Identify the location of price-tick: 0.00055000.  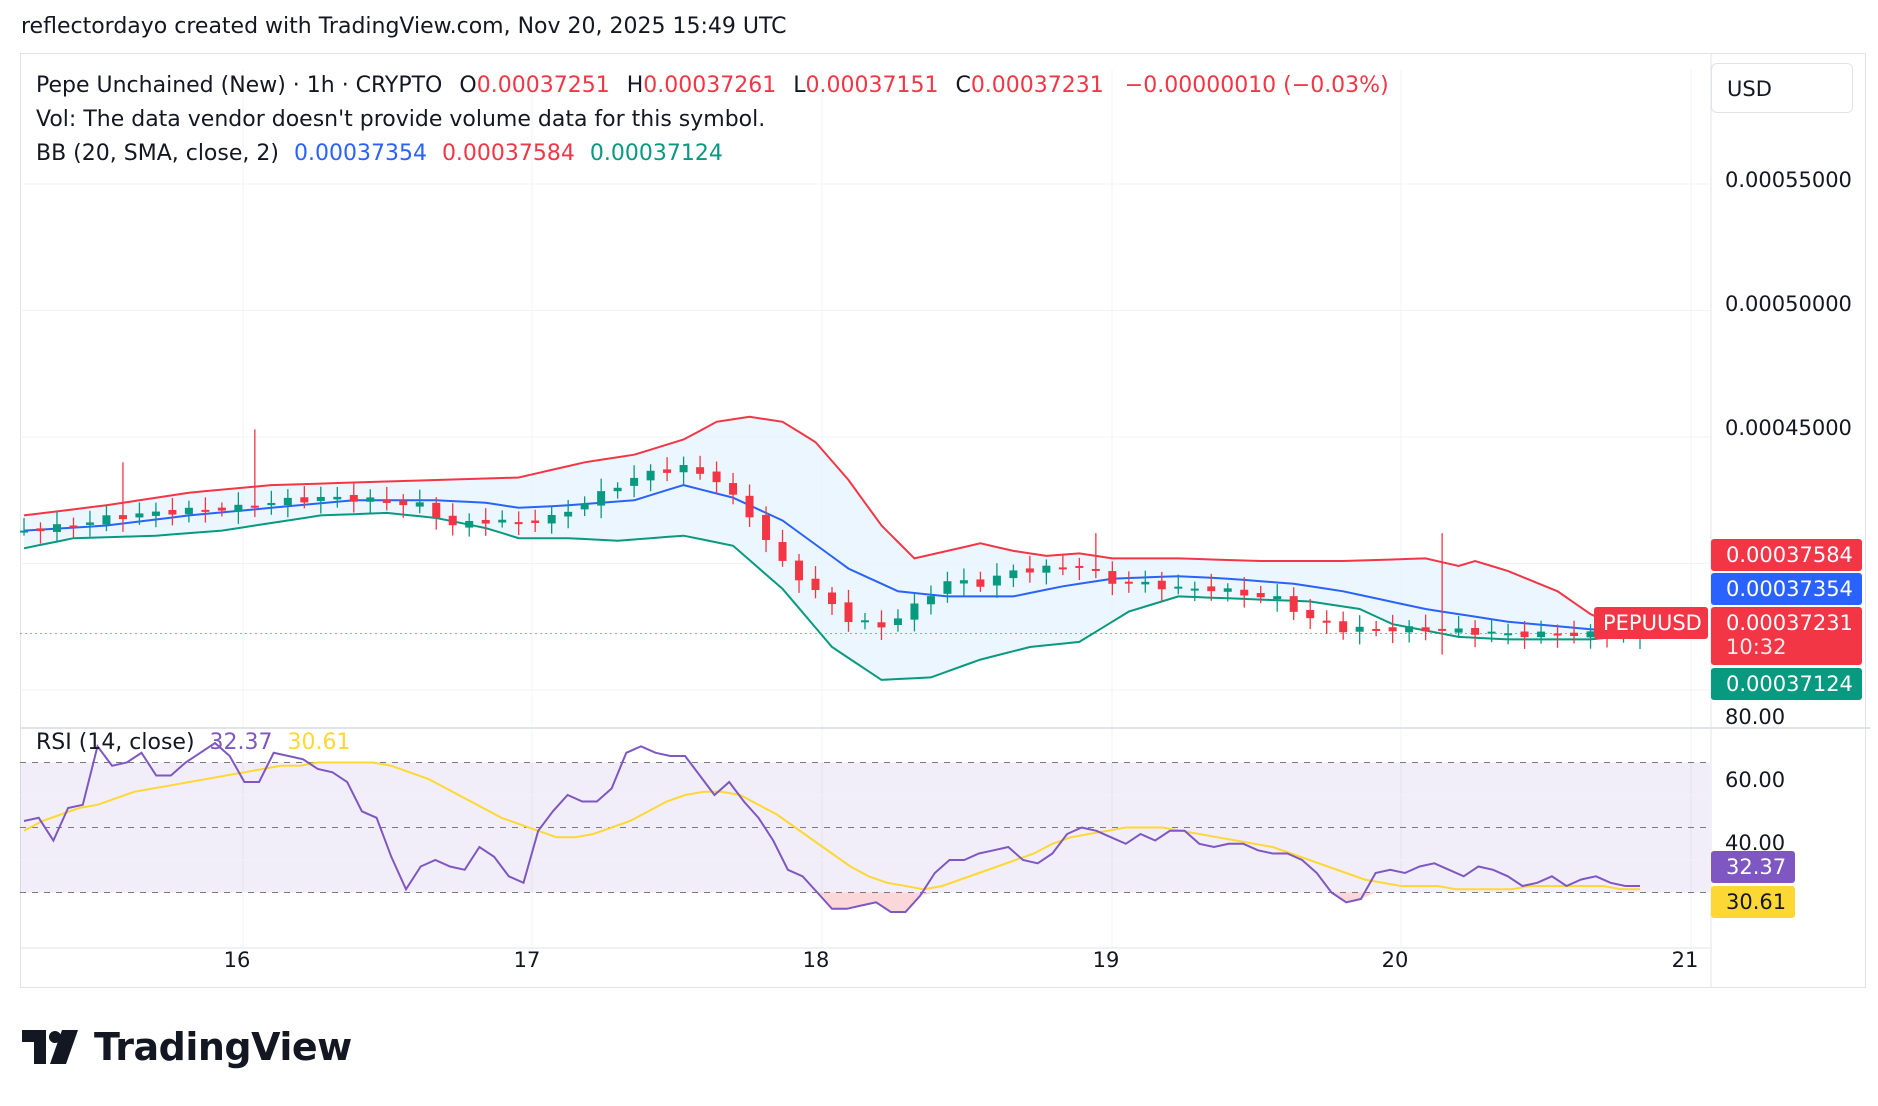
(1788, 180).